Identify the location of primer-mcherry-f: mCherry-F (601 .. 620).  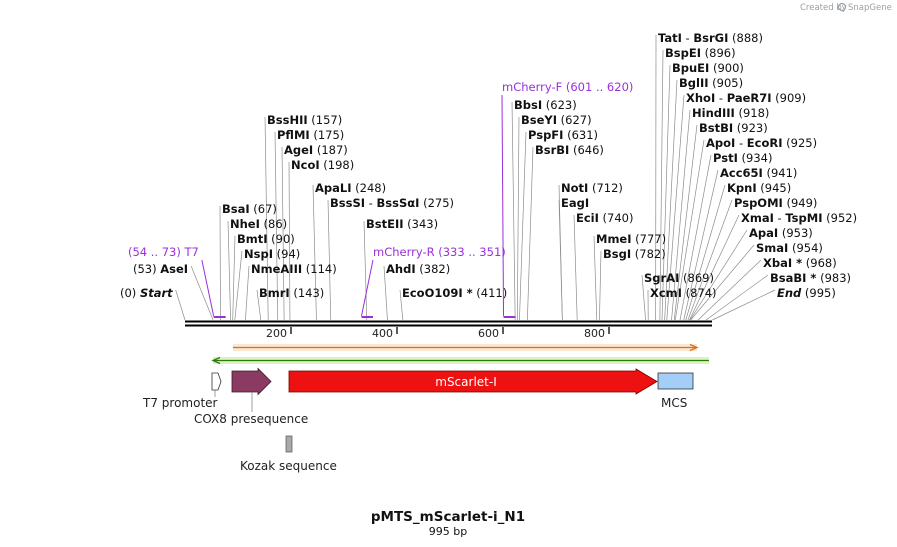
(567, 199).